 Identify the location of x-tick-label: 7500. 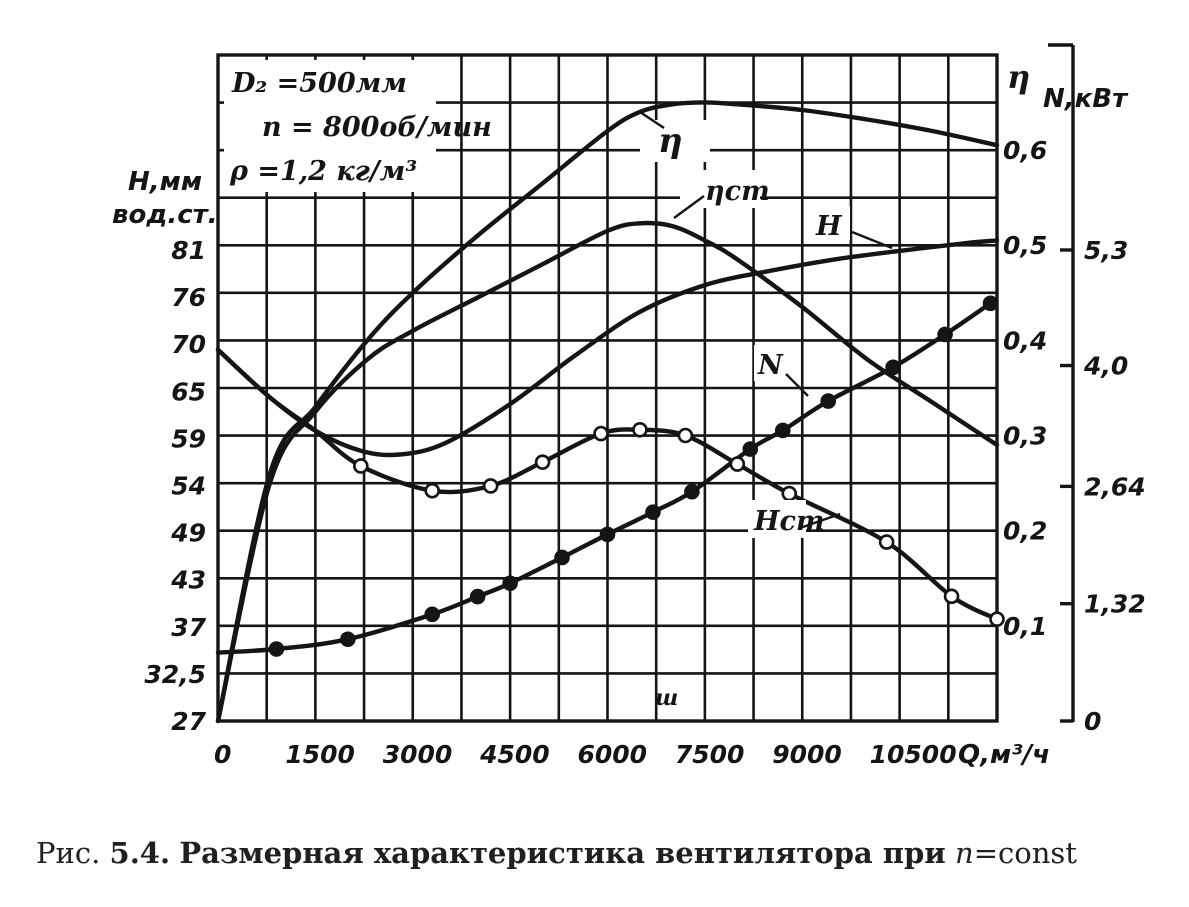
(710, 754).